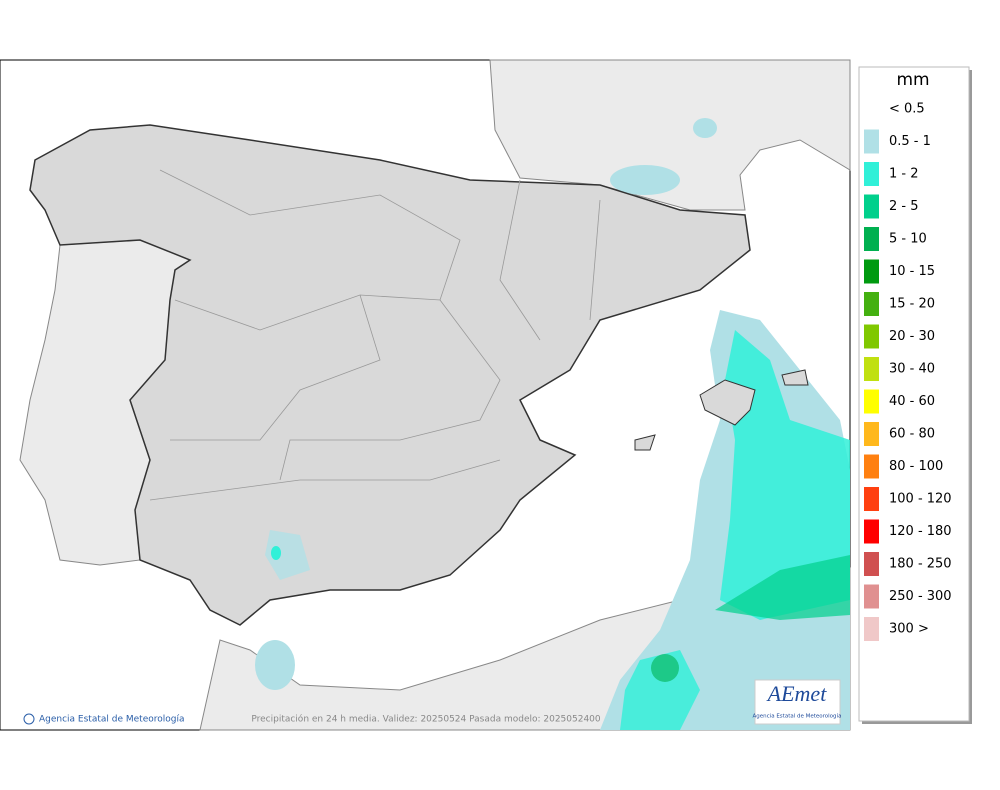 The height and width of the screenshot is (790, 1000). Describe the element at coordinates (112, 720) in the screenshot. I see `credit: Agencia Estatal de Meteorología` at that location.